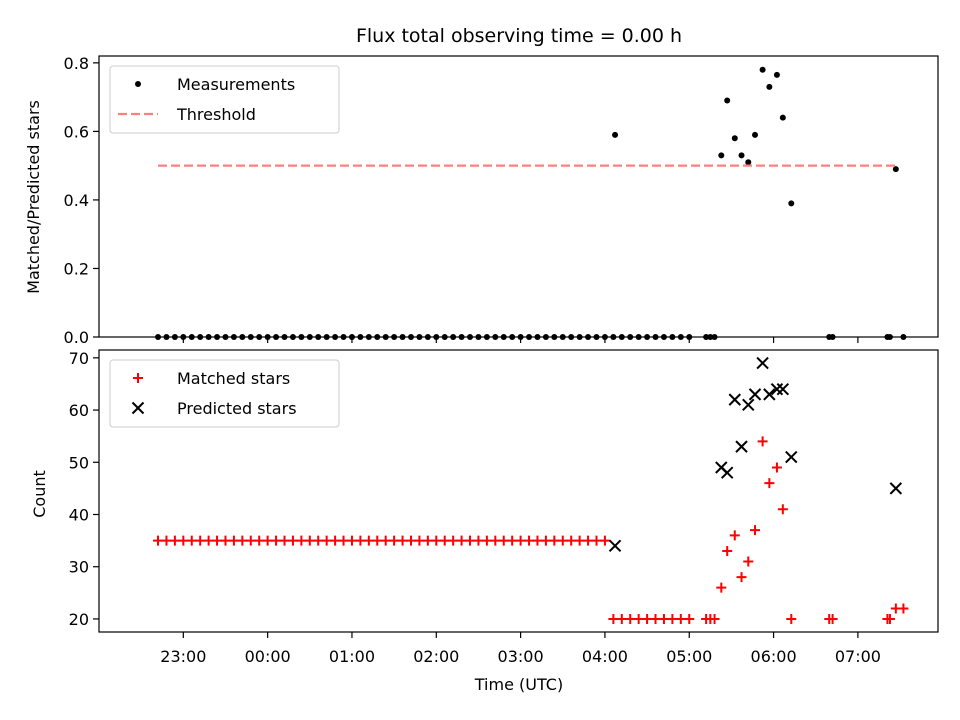 Image resolution: width=960 pixels, height=720 pixels. What do you see at coordinates (774, 656) in the screenshot?
I see `x-tick-label: 06:00` at bounding box center [774, 656].